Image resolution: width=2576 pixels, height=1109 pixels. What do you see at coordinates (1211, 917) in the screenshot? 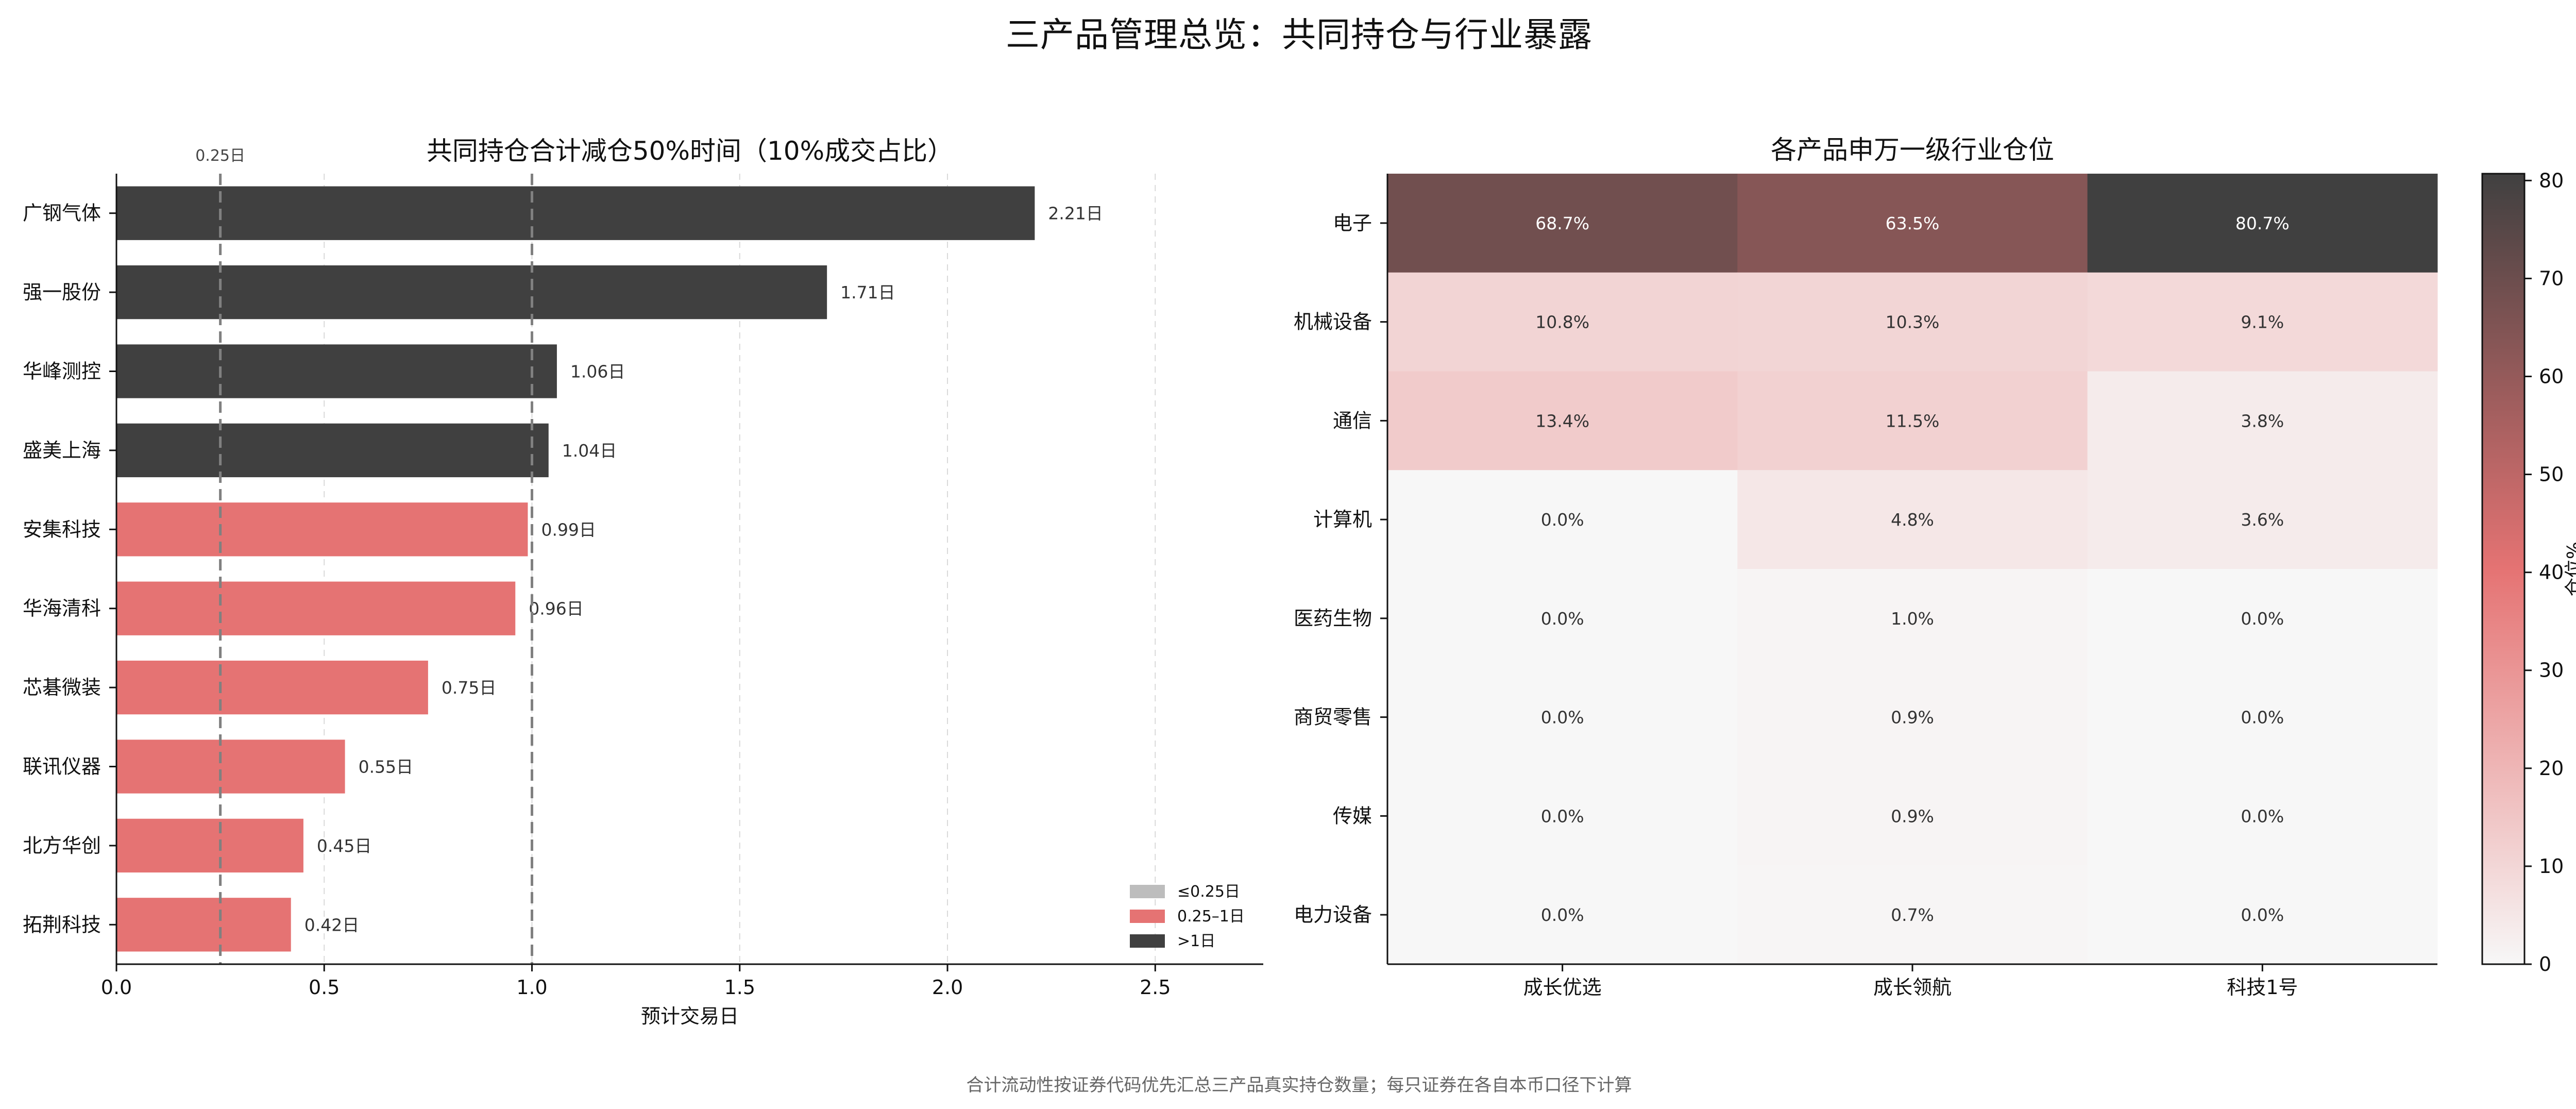
I see `legend-label: 0.25–1日` at bounding box center [1211, 917].